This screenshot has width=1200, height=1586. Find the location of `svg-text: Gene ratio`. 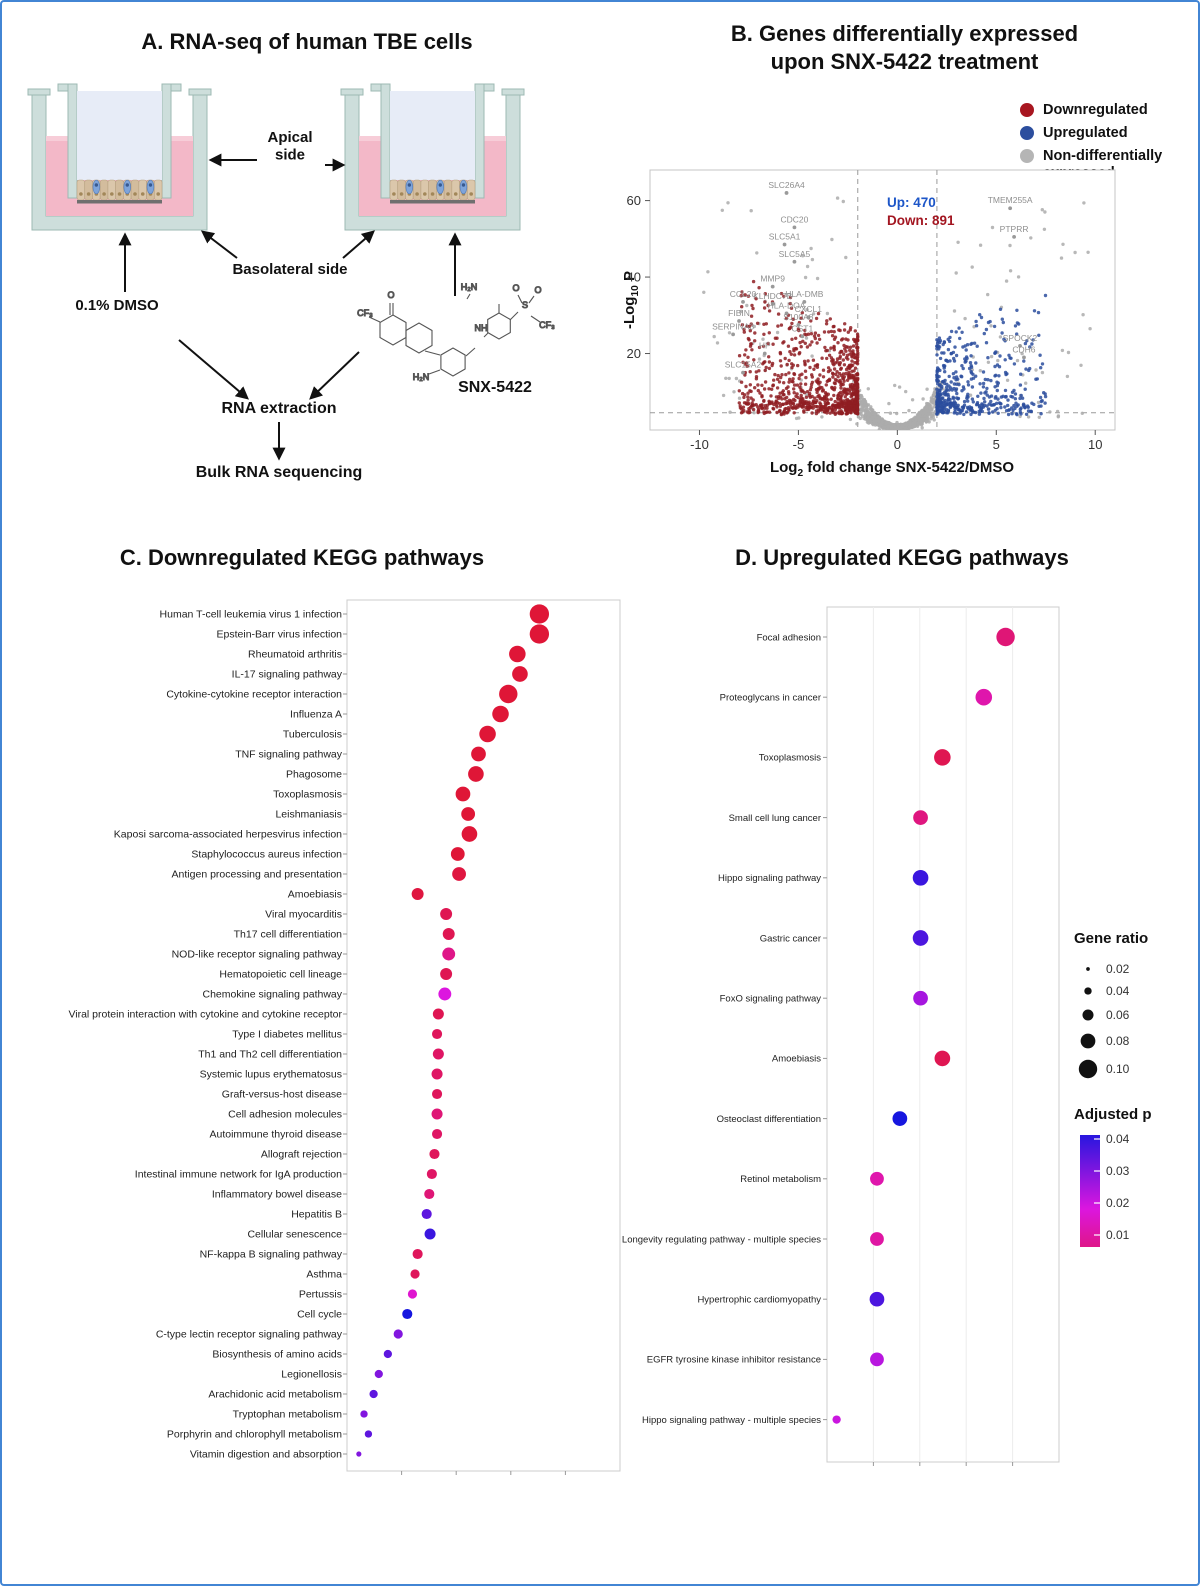

svg-text: Gene ratio is located at coordinates (1111, 938).